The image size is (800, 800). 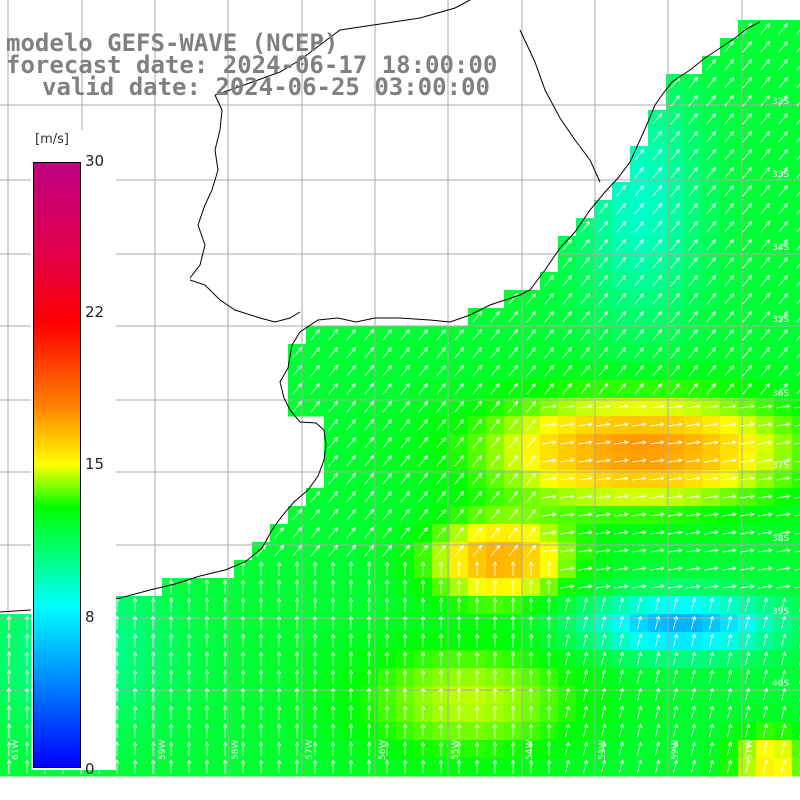 I want to click on latitude-label: 33S, so click(x=780, y=175).